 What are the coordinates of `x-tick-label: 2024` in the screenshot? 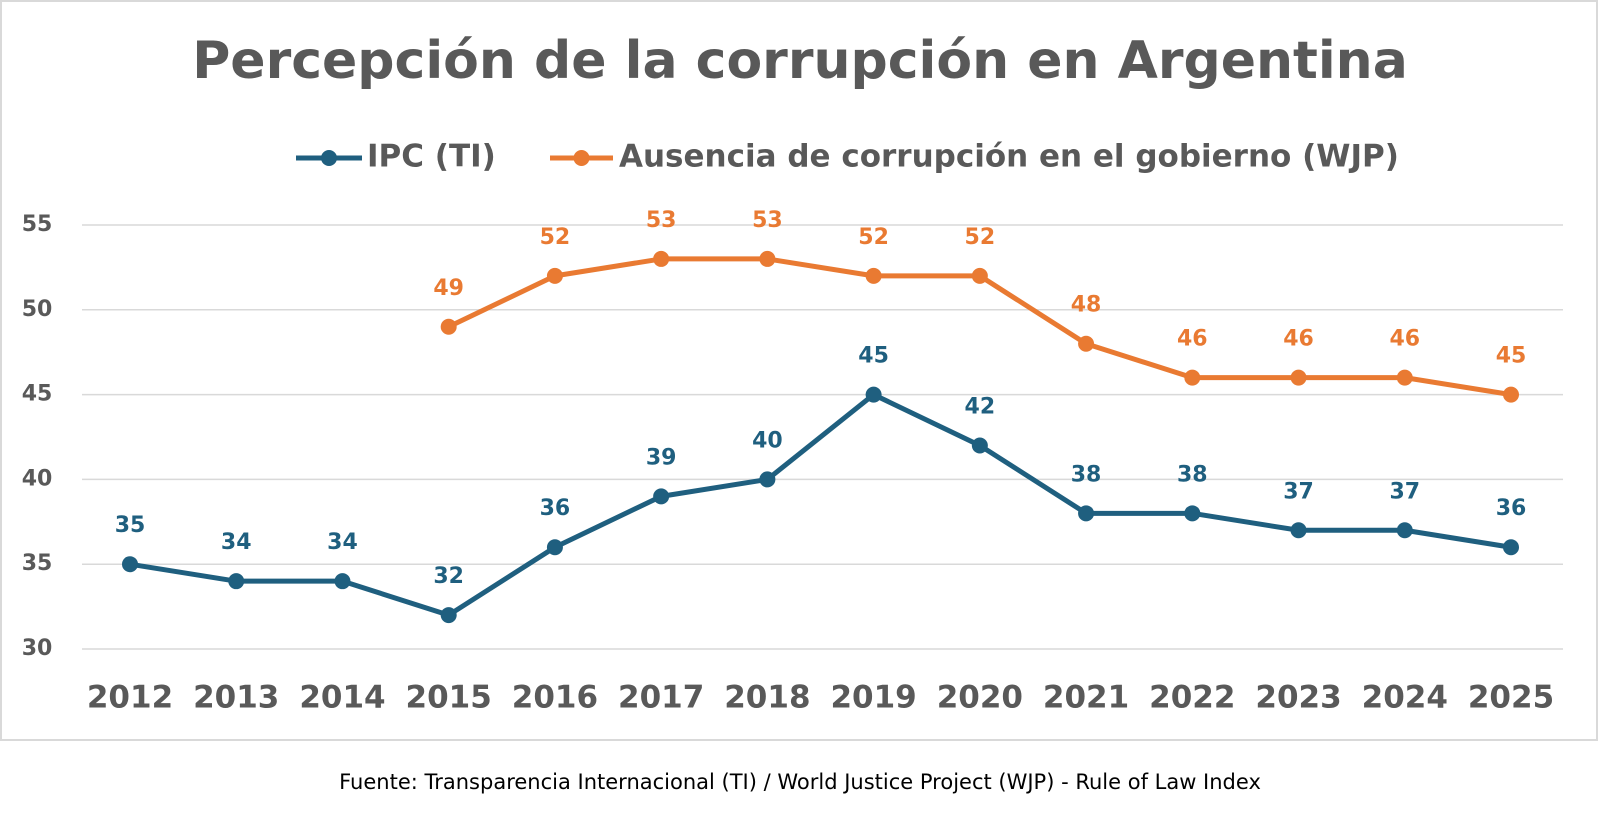 It's located at (1405, 698).